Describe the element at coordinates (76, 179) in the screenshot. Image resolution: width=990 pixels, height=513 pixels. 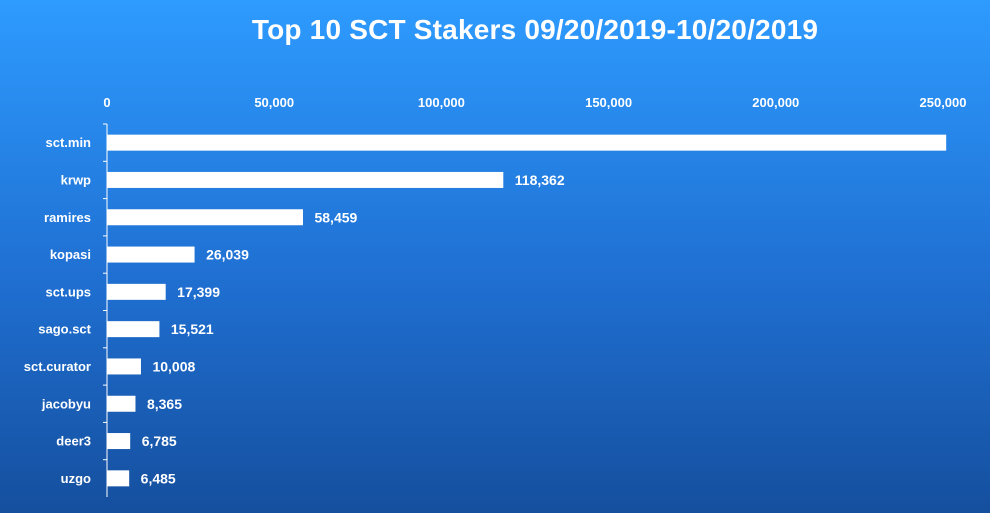
I see `category-label: krwp` at that location.